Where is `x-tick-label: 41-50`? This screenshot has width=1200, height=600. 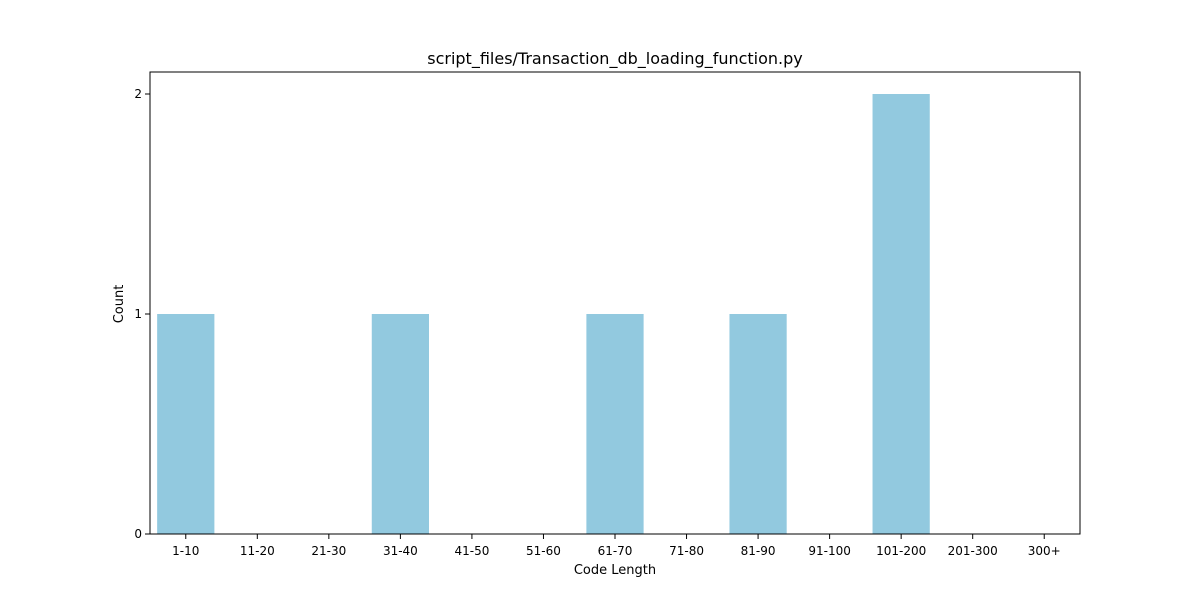 x-tick-label: 41-50 is located at coordinates (471, 551).